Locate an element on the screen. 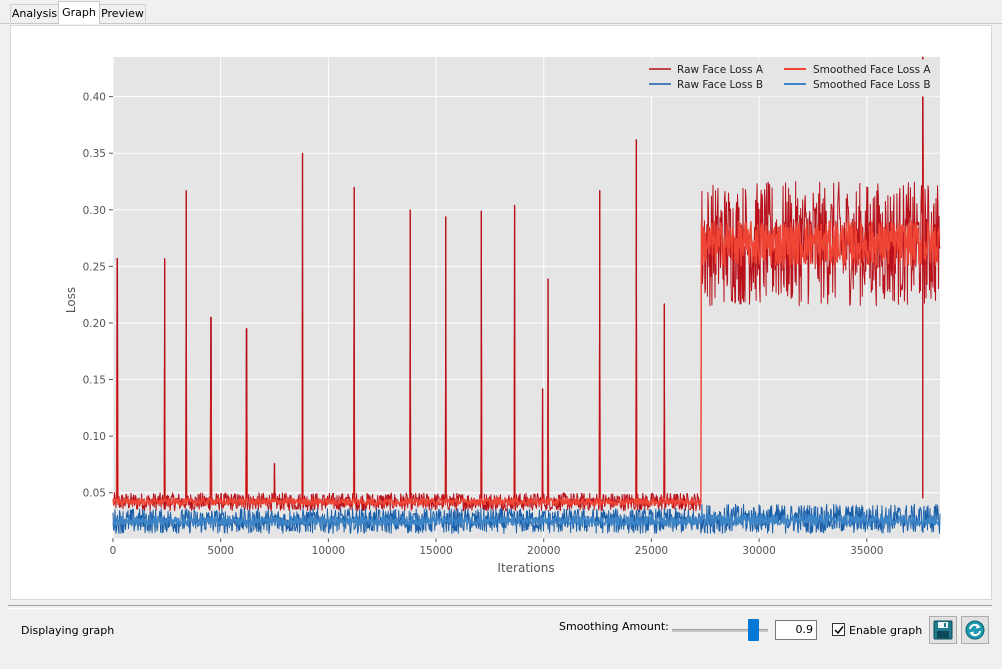 This screenshot has height=669, width=1002. y-tick-label: 0.10 is located at coordinates (94, 437).